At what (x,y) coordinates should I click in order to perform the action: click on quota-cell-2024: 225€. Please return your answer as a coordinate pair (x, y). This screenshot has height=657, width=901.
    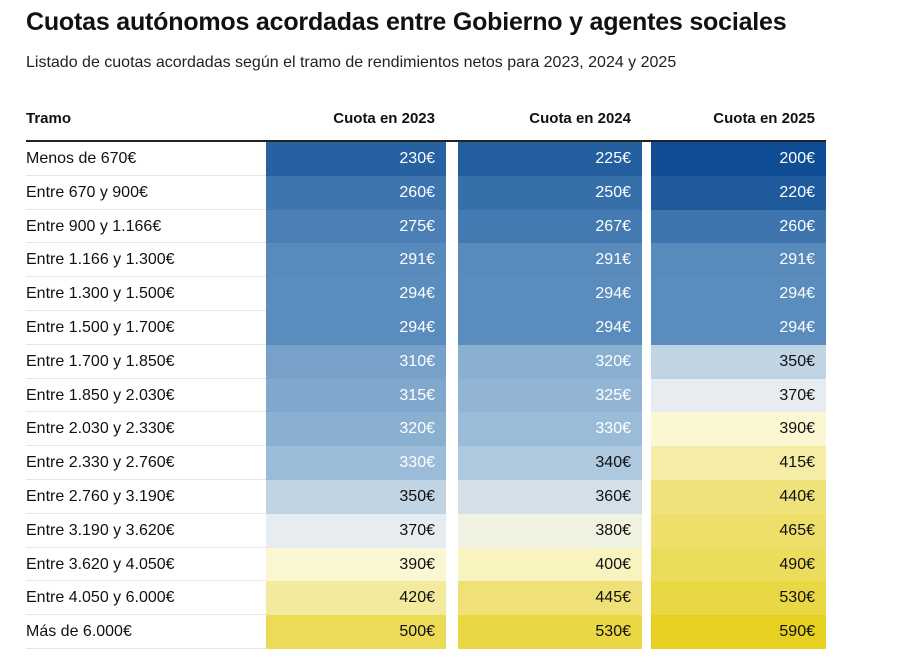
    Looking at the image, I should click on (550, 159).